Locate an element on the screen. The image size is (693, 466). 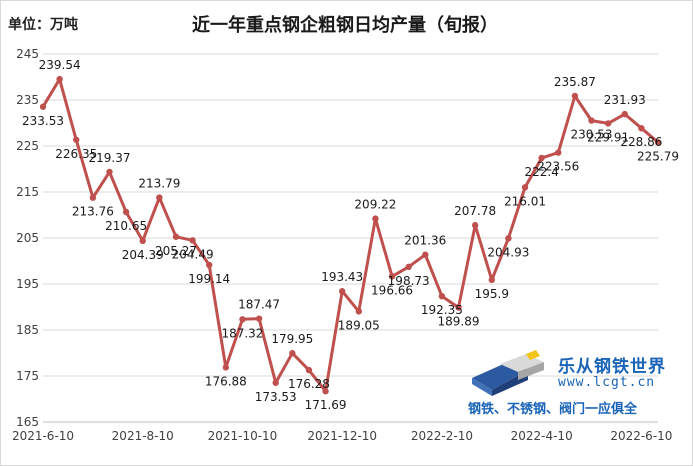
data-label: 195.9 is located at coordinates (492, 294).